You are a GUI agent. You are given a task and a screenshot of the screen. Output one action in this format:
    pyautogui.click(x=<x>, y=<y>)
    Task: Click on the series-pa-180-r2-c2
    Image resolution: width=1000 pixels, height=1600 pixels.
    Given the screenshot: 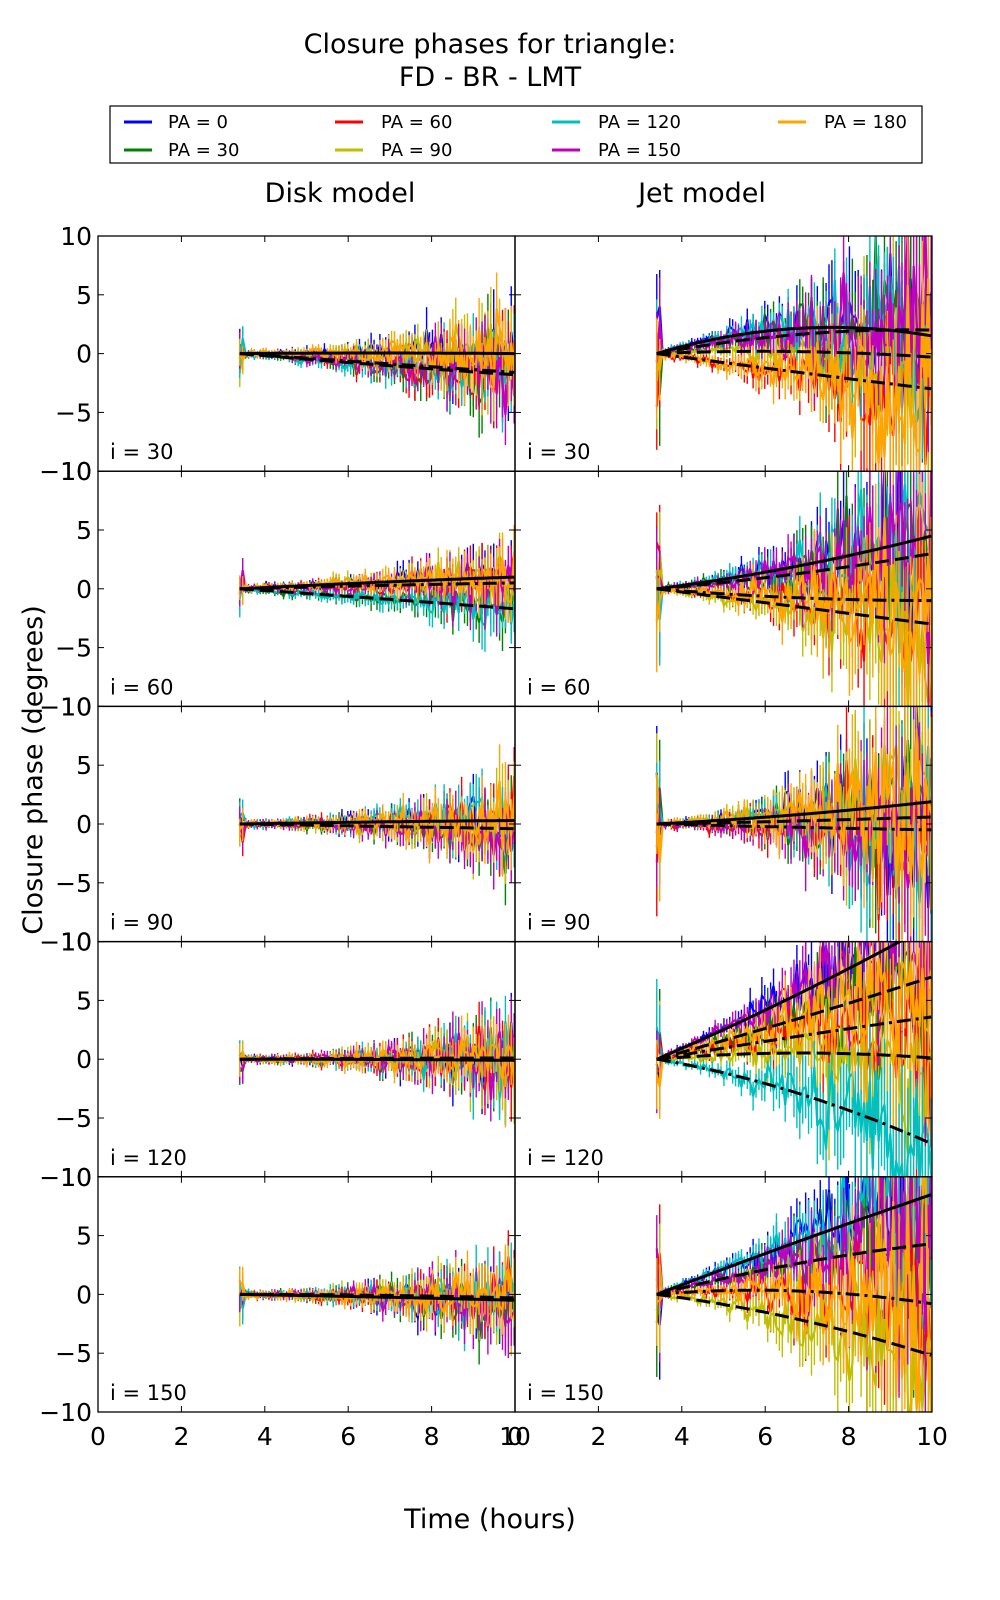 What is the action you would take?
    pyautogui.click(x=793, y=589)
    